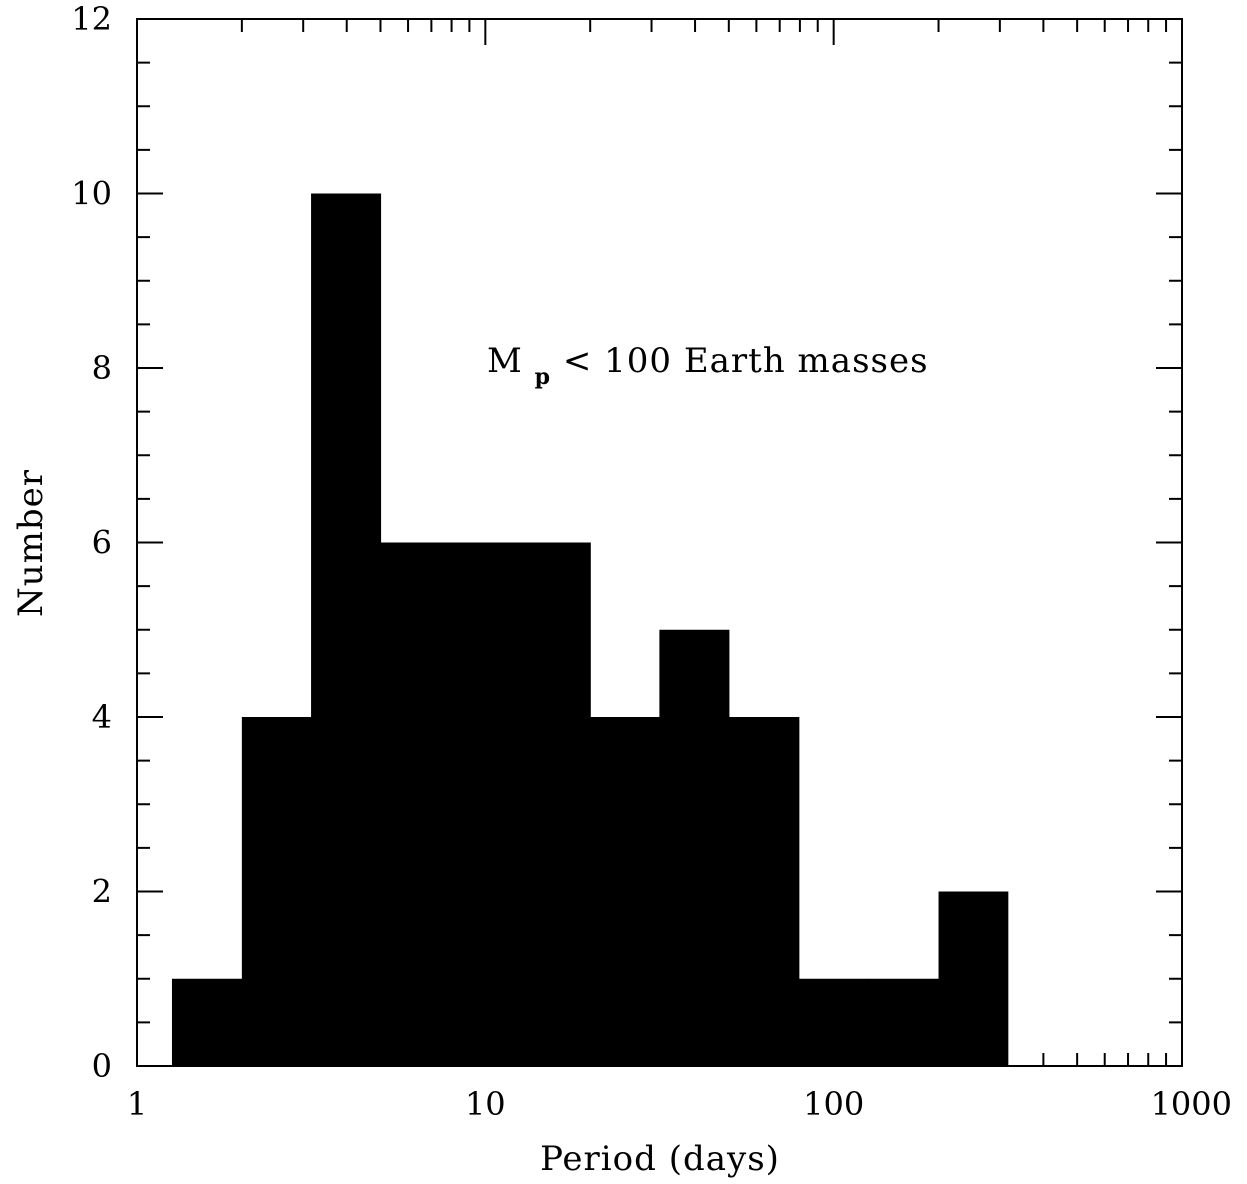 This screenshot has height=1184, width=1247. Describe the element at coordinates (91, 194) in the screenshot. I see `y-tick-label: 10` at that location.